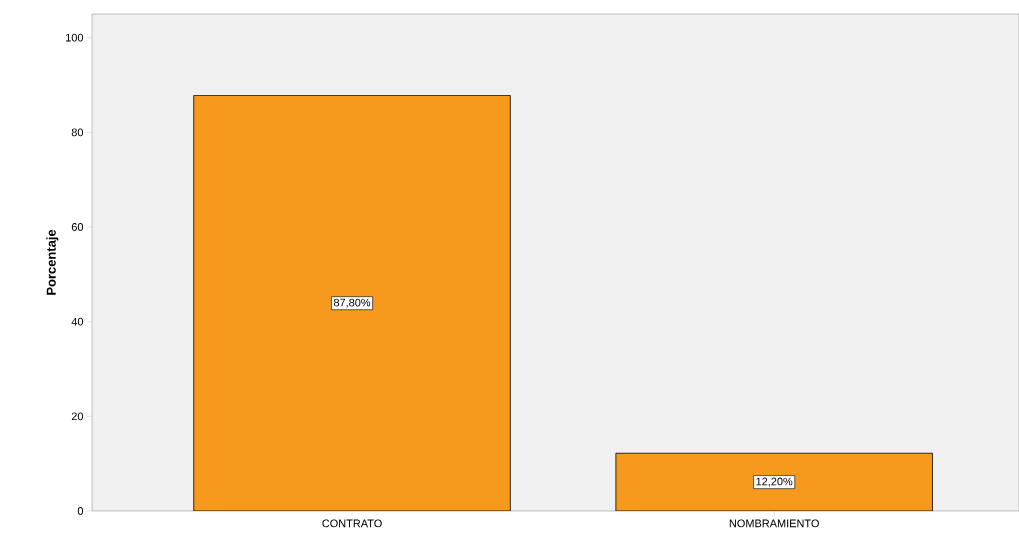 The height and width of the screenshot is (534, 1019). Describe the element at coordinates (77, 227) in the screenshot. I see `y-tick-label: 60` at that location.